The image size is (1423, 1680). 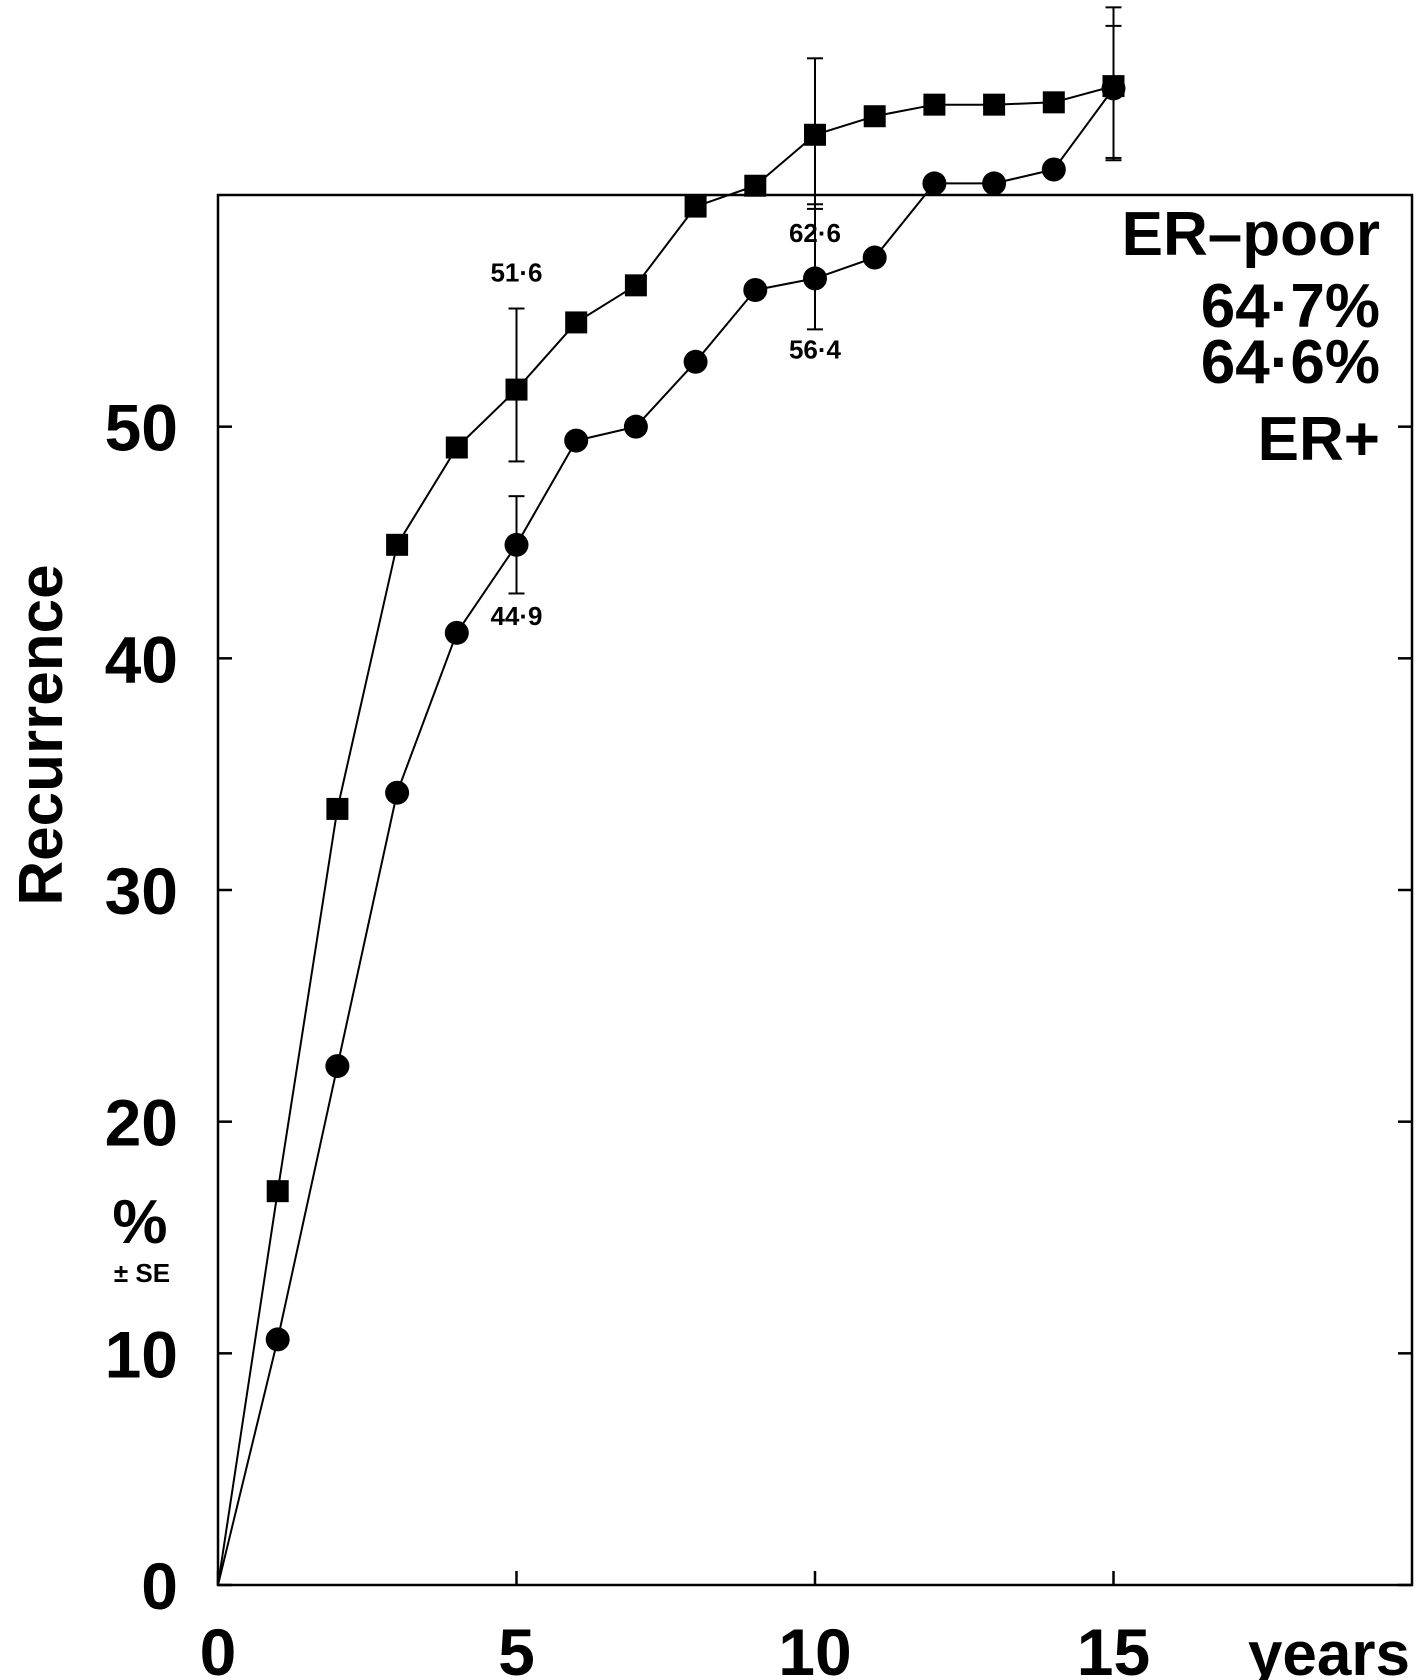 I want to click on data-label: 62·6, so click(x=815, y=233).